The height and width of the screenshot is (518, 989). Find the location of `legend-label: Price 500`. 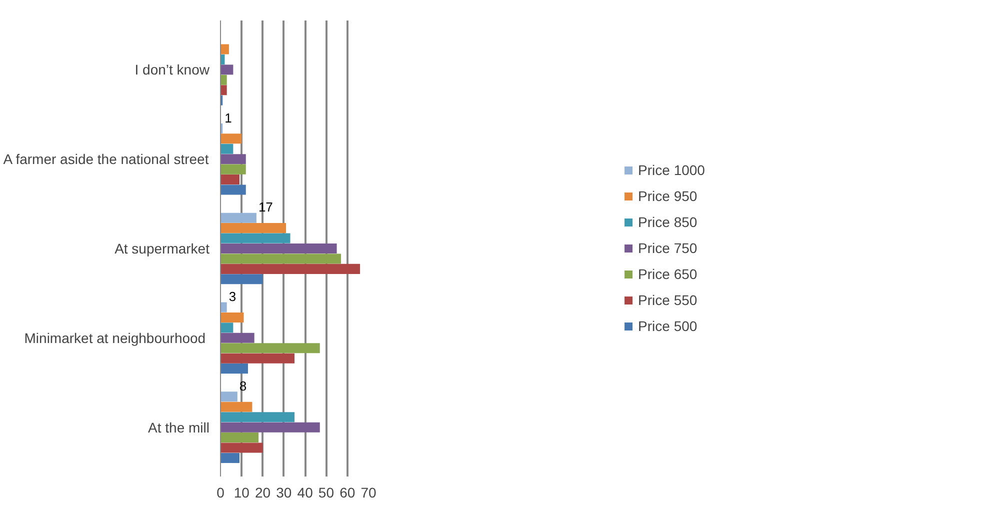

legend-label: Price 500 is located at coordinates (668, 326).